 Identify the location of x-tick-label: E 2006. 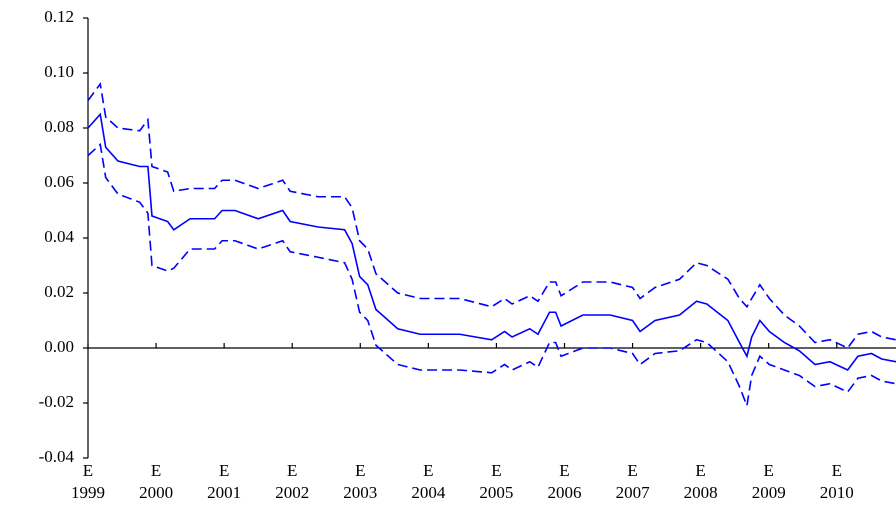
(564, 481).